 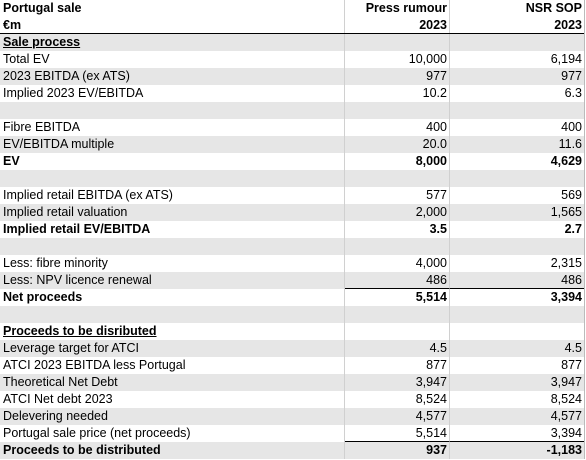 What do you see at coordinates (566, 263) in the screenshot?
I see `cell-value: 2,315` at bounding box center [566, 263].